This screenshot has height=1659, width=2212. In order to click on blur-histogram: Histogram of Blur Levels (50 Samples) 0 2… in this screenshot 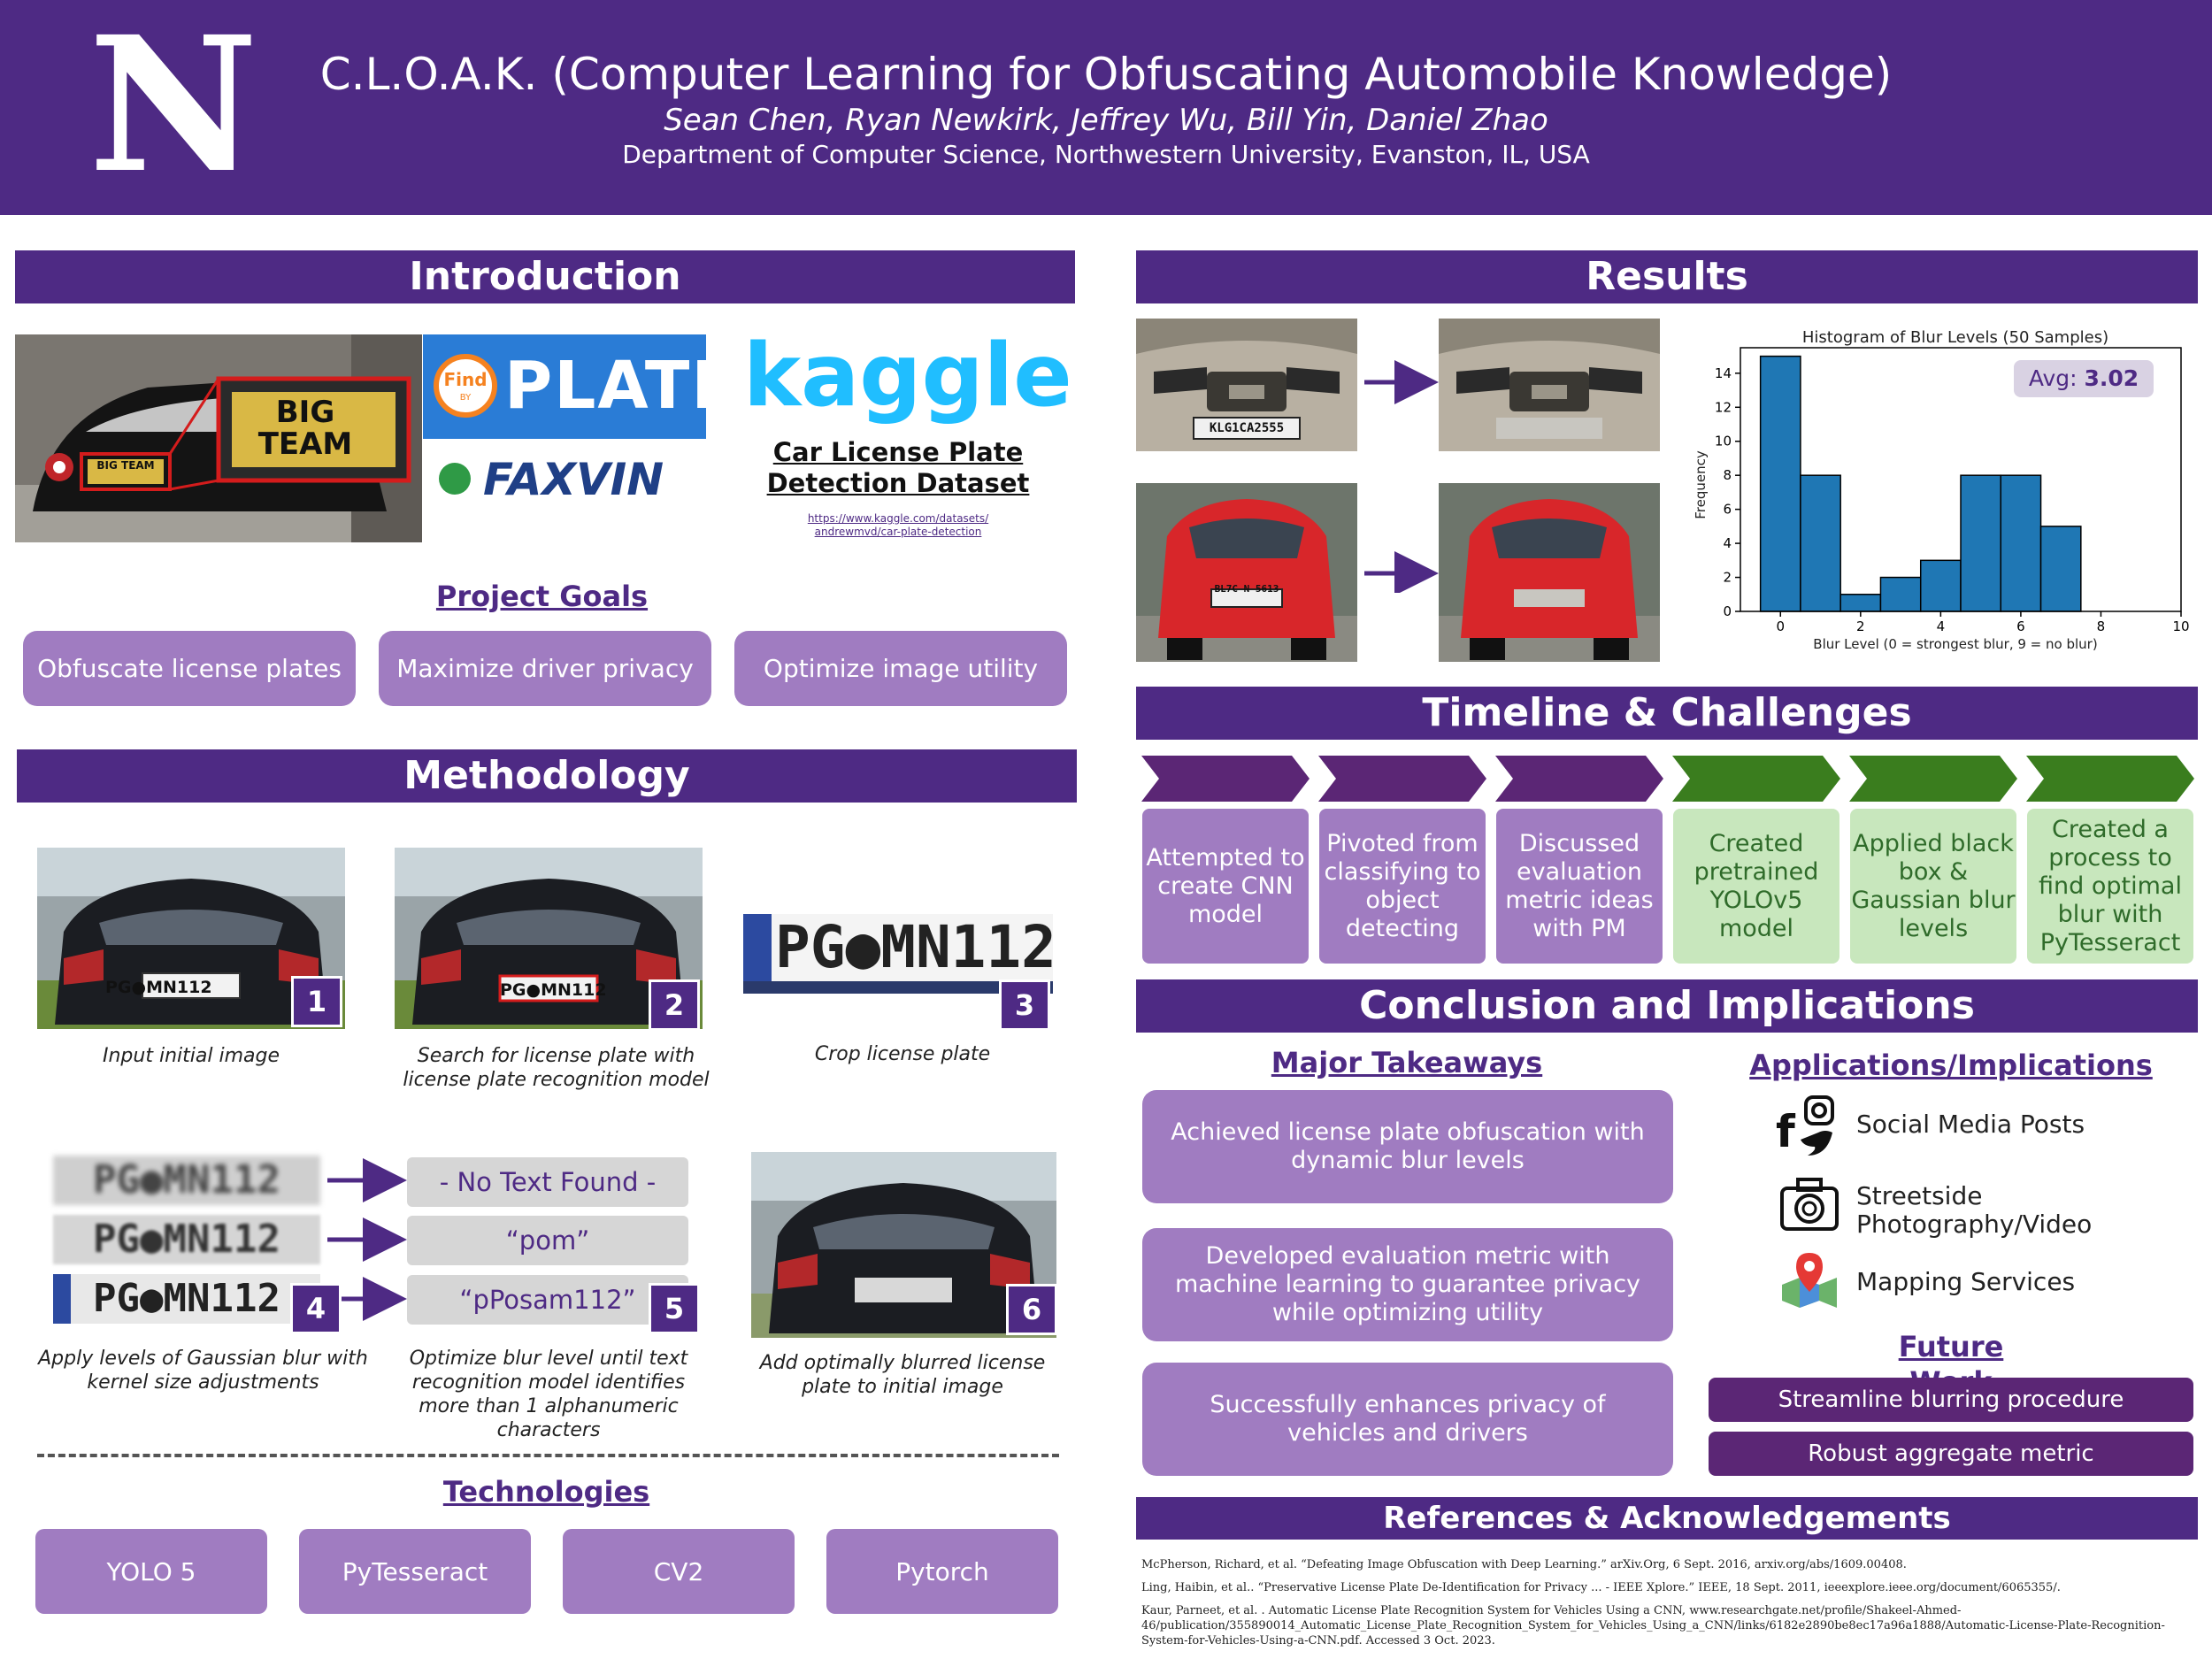, I will do `click(1942, 490)`.